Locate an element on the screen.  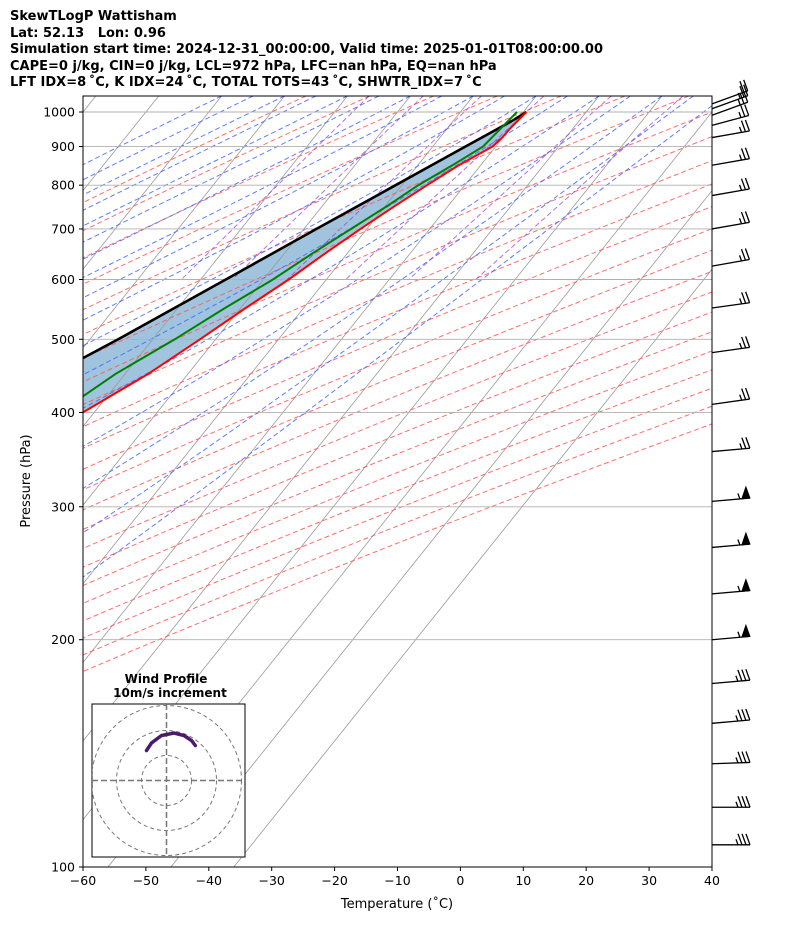
parcel-profile-line is located at coordinates (305, 235).